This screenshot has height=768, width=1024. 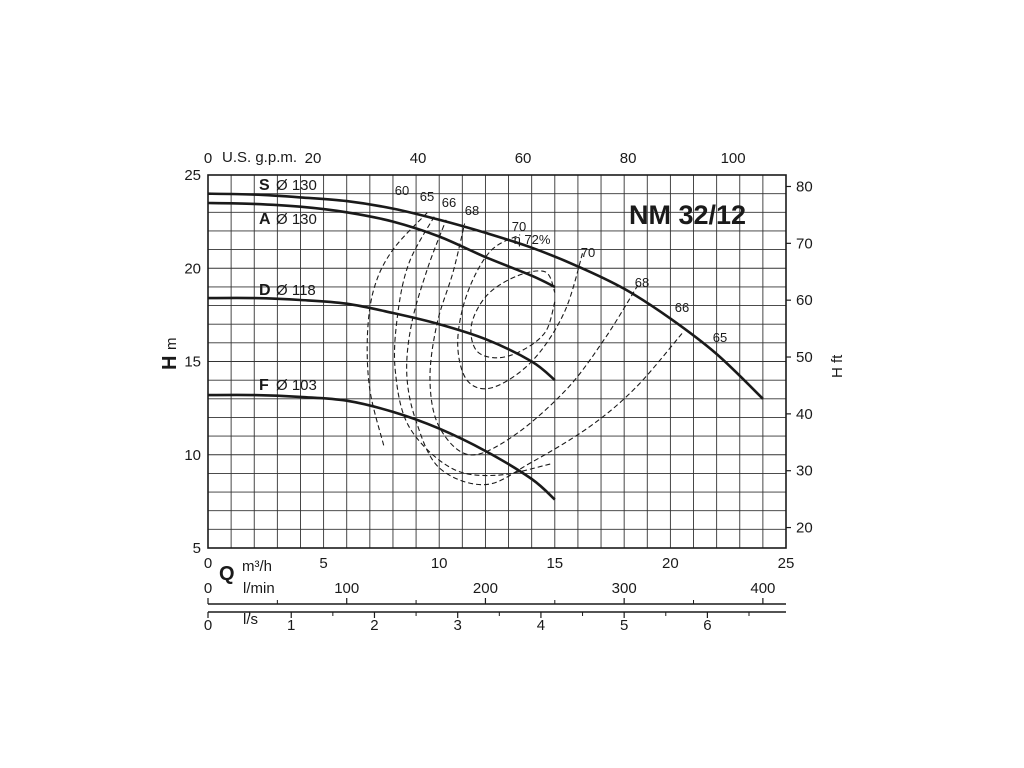 I want to click on left-tick-label: 25, so click(x=192, y=175).